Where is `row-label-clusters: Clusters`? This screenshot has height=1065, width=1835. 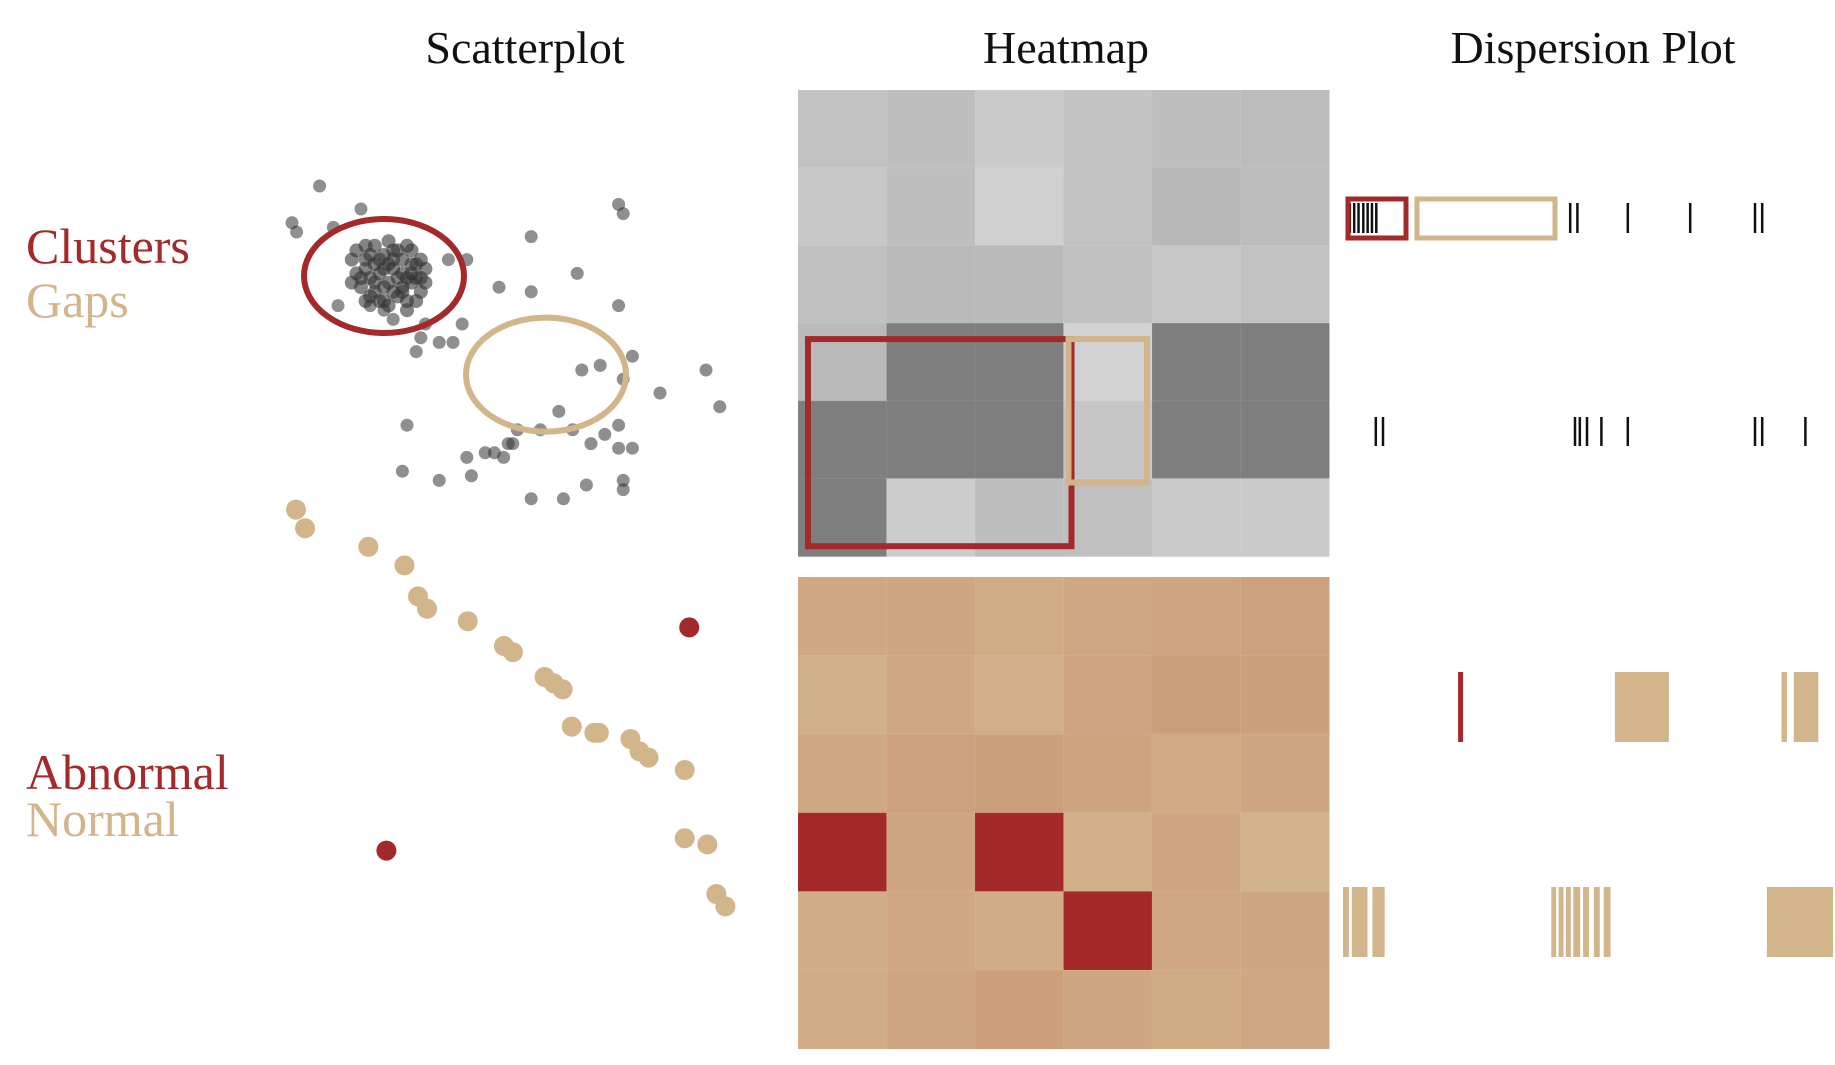
row-label-clusters: Clusters is located at coordinates (108, 246).